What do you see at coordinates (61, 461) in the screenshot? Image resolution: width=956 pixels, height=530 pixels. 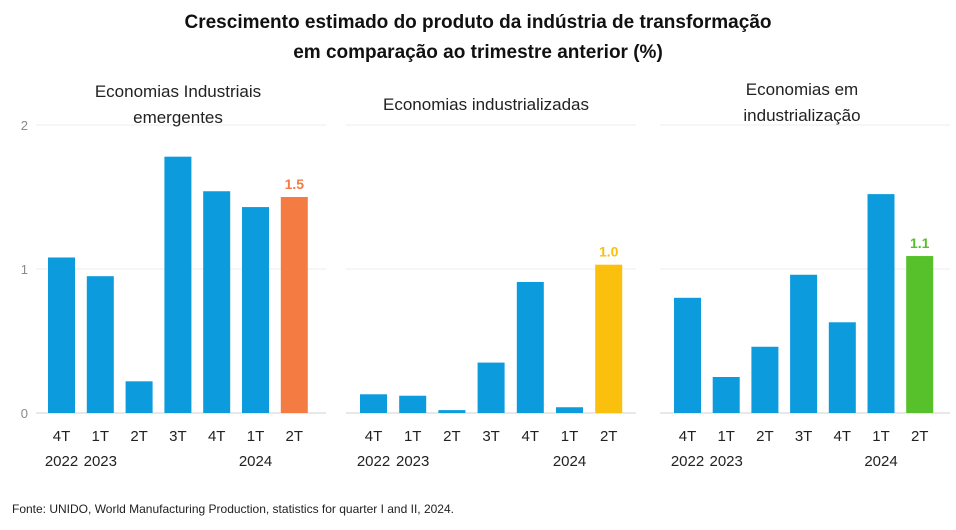 I see `panel-1-x-year-label: 2022` at bounding box center [61, 461].